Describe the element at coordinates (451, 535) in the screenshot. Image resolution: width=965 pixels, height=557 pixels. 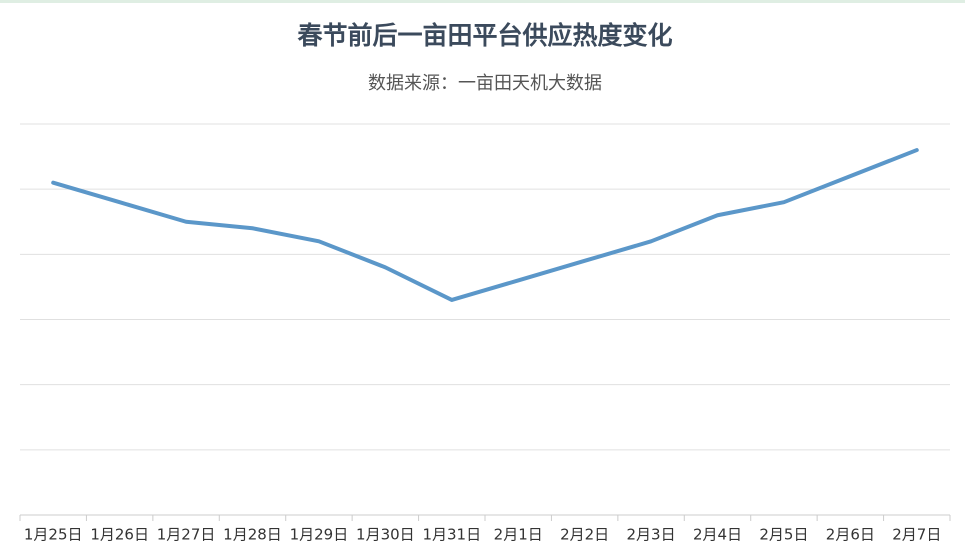
I see `x-tick-label: 1月31日` at that location.